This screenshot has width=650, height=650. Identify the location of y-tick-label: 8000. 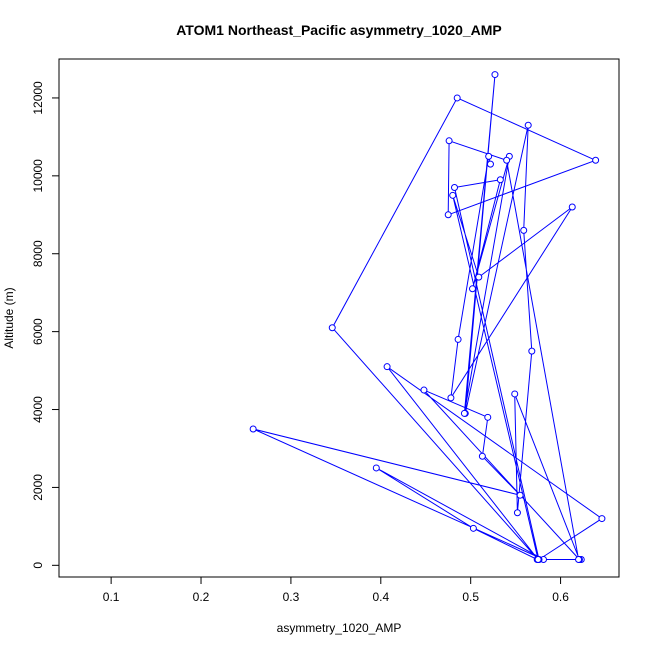
(38, 253).